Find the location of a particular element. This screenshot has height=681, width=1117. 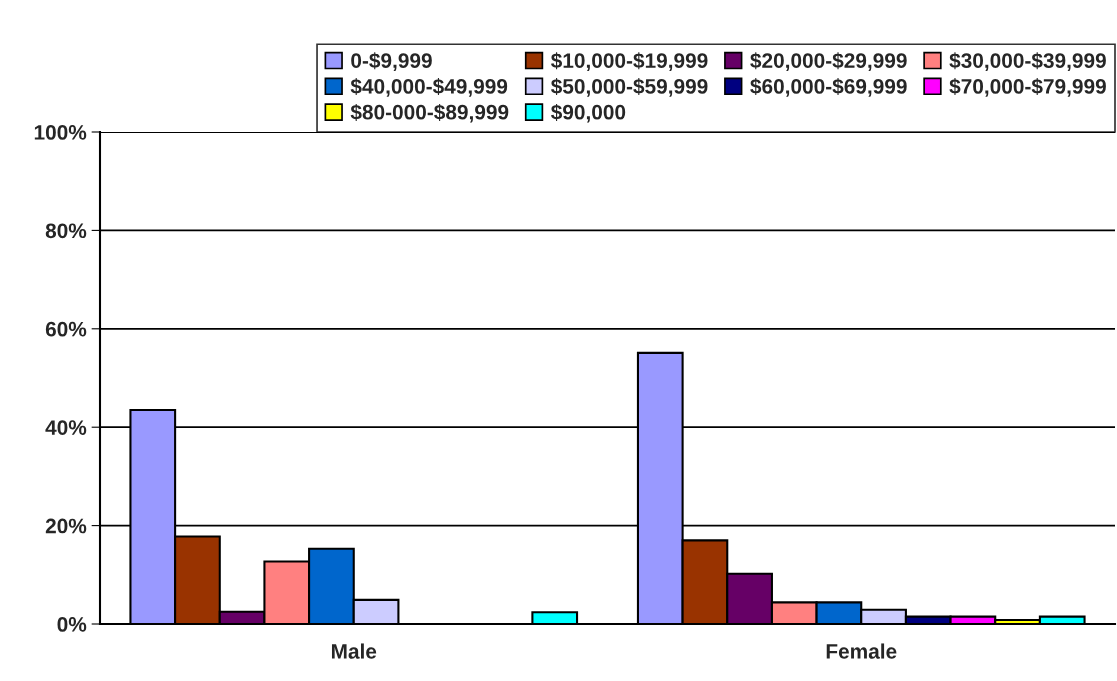

y-tick-label: 100% is located at coordinates (60, 132).